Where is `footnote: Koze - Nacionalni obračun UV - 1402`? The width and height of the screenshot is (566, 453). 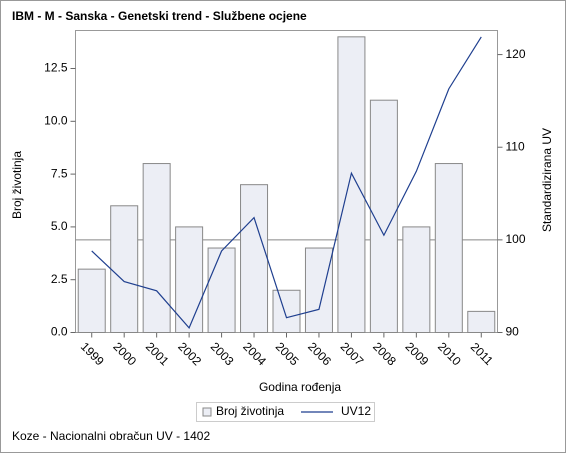 footnote: Koze - Nacionalni obračun UV - 1402 is located at coordinates (111, 436).